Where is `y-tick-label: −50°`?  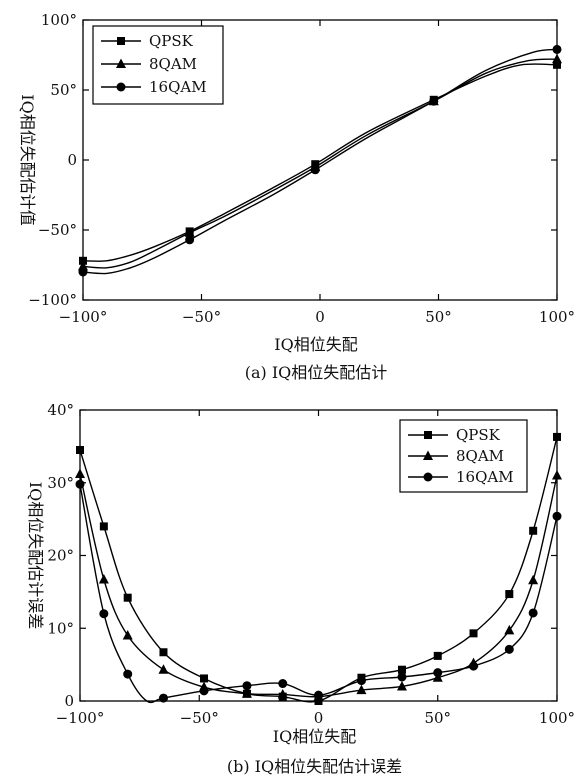 y-tick-label: −50° is located at coordinates (57, 230).